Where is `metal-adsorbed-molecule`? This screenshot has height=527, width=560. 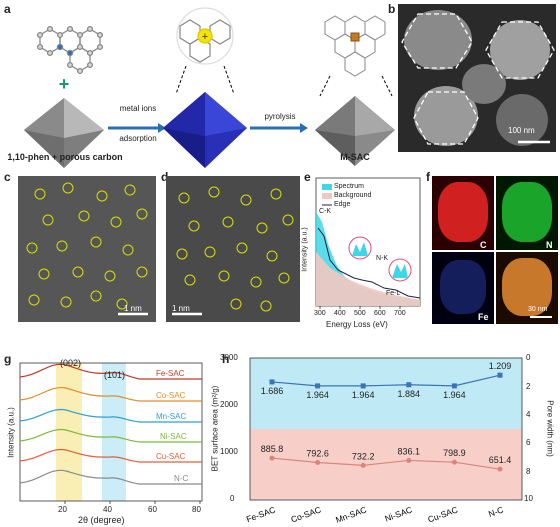 metal-adsorbed-molecule is located at coordinates (205, 36).